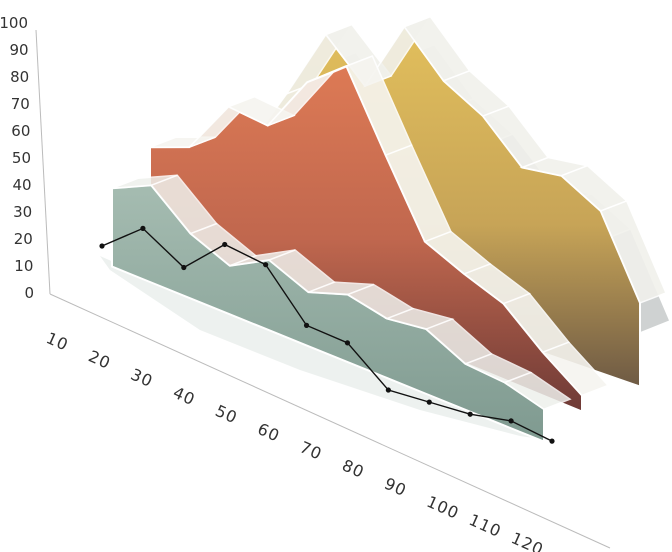 The height and width of the screenshot is (552, 672). What do you see at coordinates (485, 525) in the screenshot?
I see `x-tick-label: 110` at bounding box center [485, 525].